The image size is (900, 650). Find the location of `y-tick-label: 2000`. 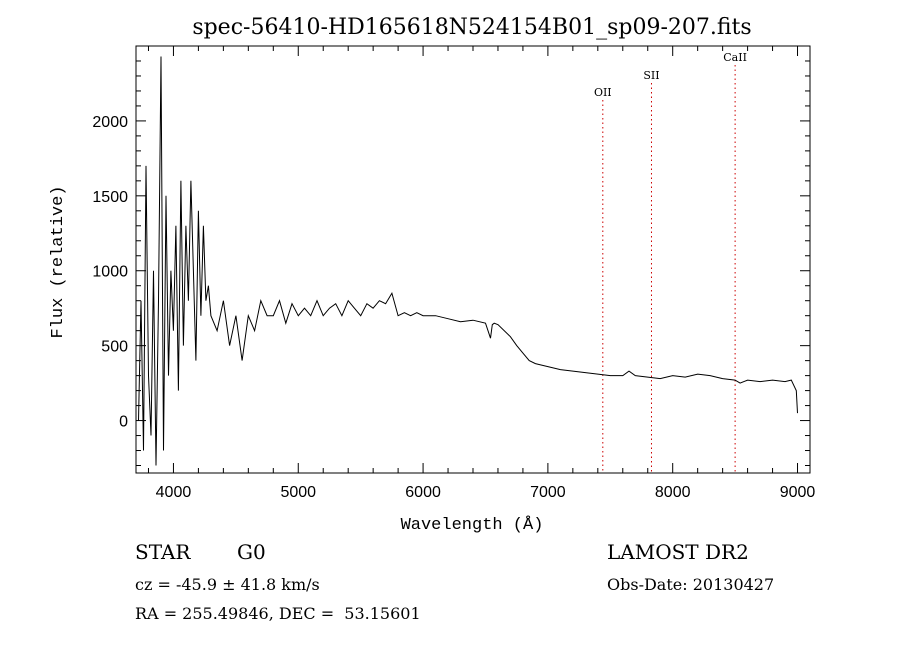

y-tick-label: 2000 is located at coordinates (110, 122).